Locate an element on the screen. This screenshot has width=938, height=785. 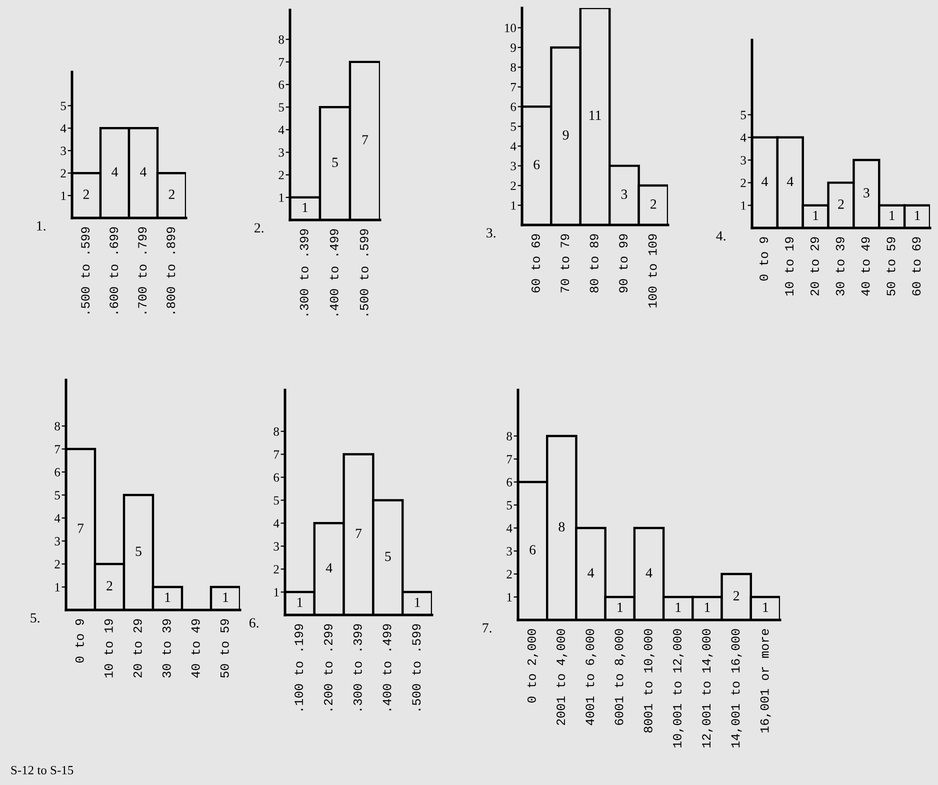
x-tick-label: .100 to .199 is located at coordinates (299, 667).